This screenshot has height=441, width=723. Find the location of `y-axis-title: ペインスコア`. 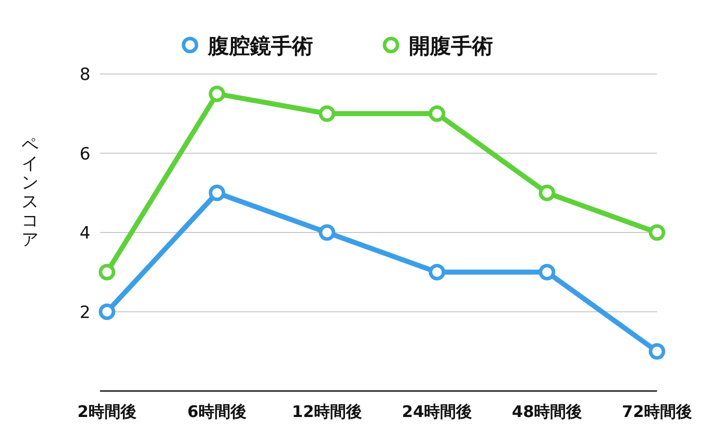

y-axis-title: ペインスコア is located at coordinates (30, 192).